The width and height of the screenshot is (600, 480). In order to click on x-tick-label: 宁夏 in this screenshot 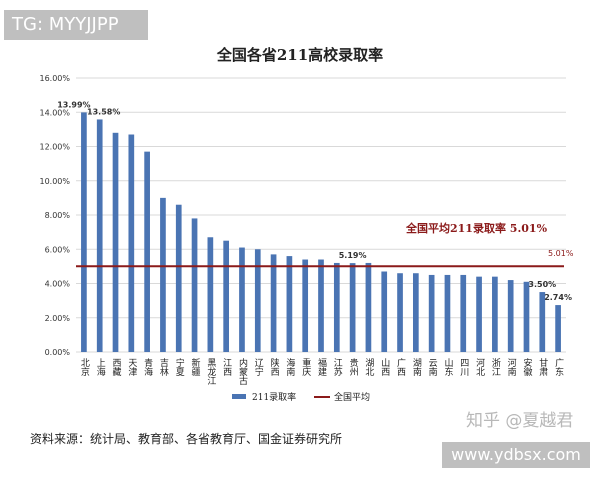, I will do `click(179, 366)`.